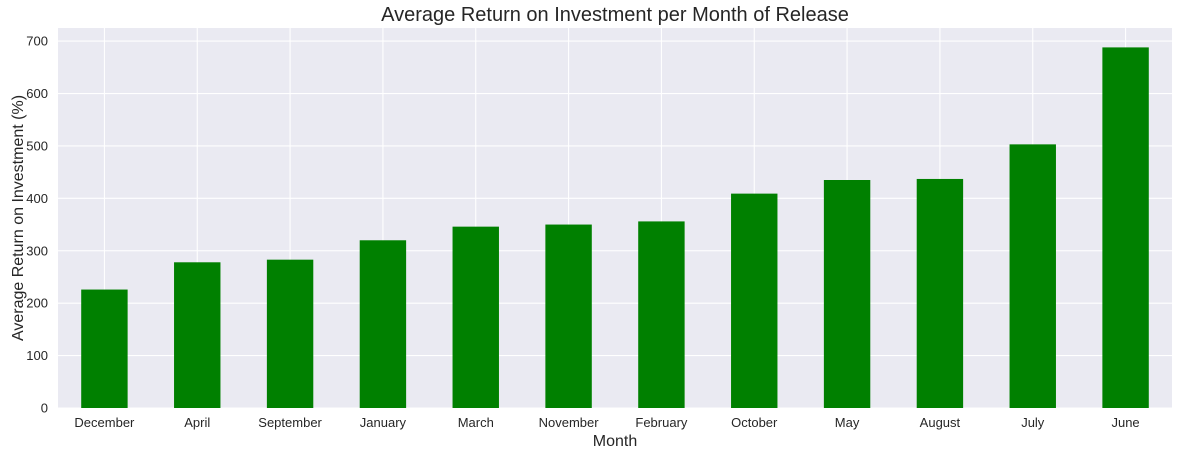 The height and width of the screenshot is (455, 1180). I want to click on y-tick-label: 0, so click(44, 408).